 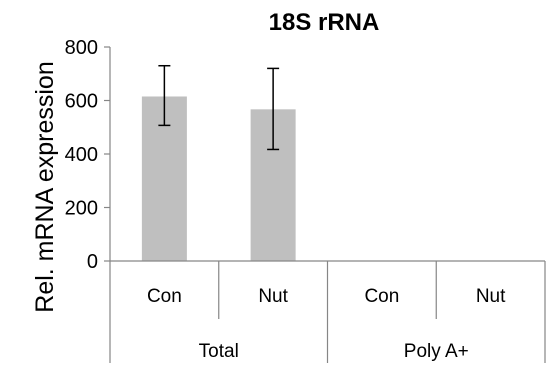 I want to click on y-tick-label: 0, so click(x=92, y=262).